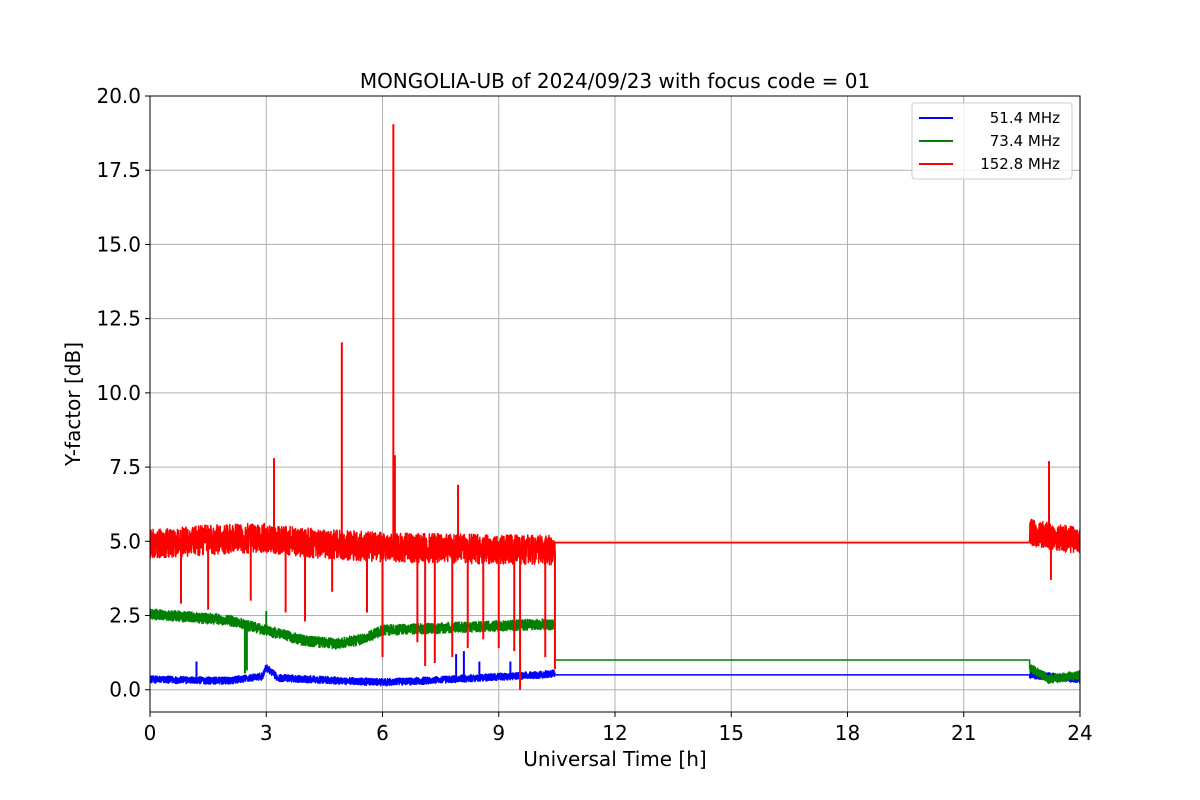 The height and width of the screenshot is (800, 1200). Describe the element at coordinates (118, 96) in the screenshot. I see `y-tick-label: 20.0` at that location.